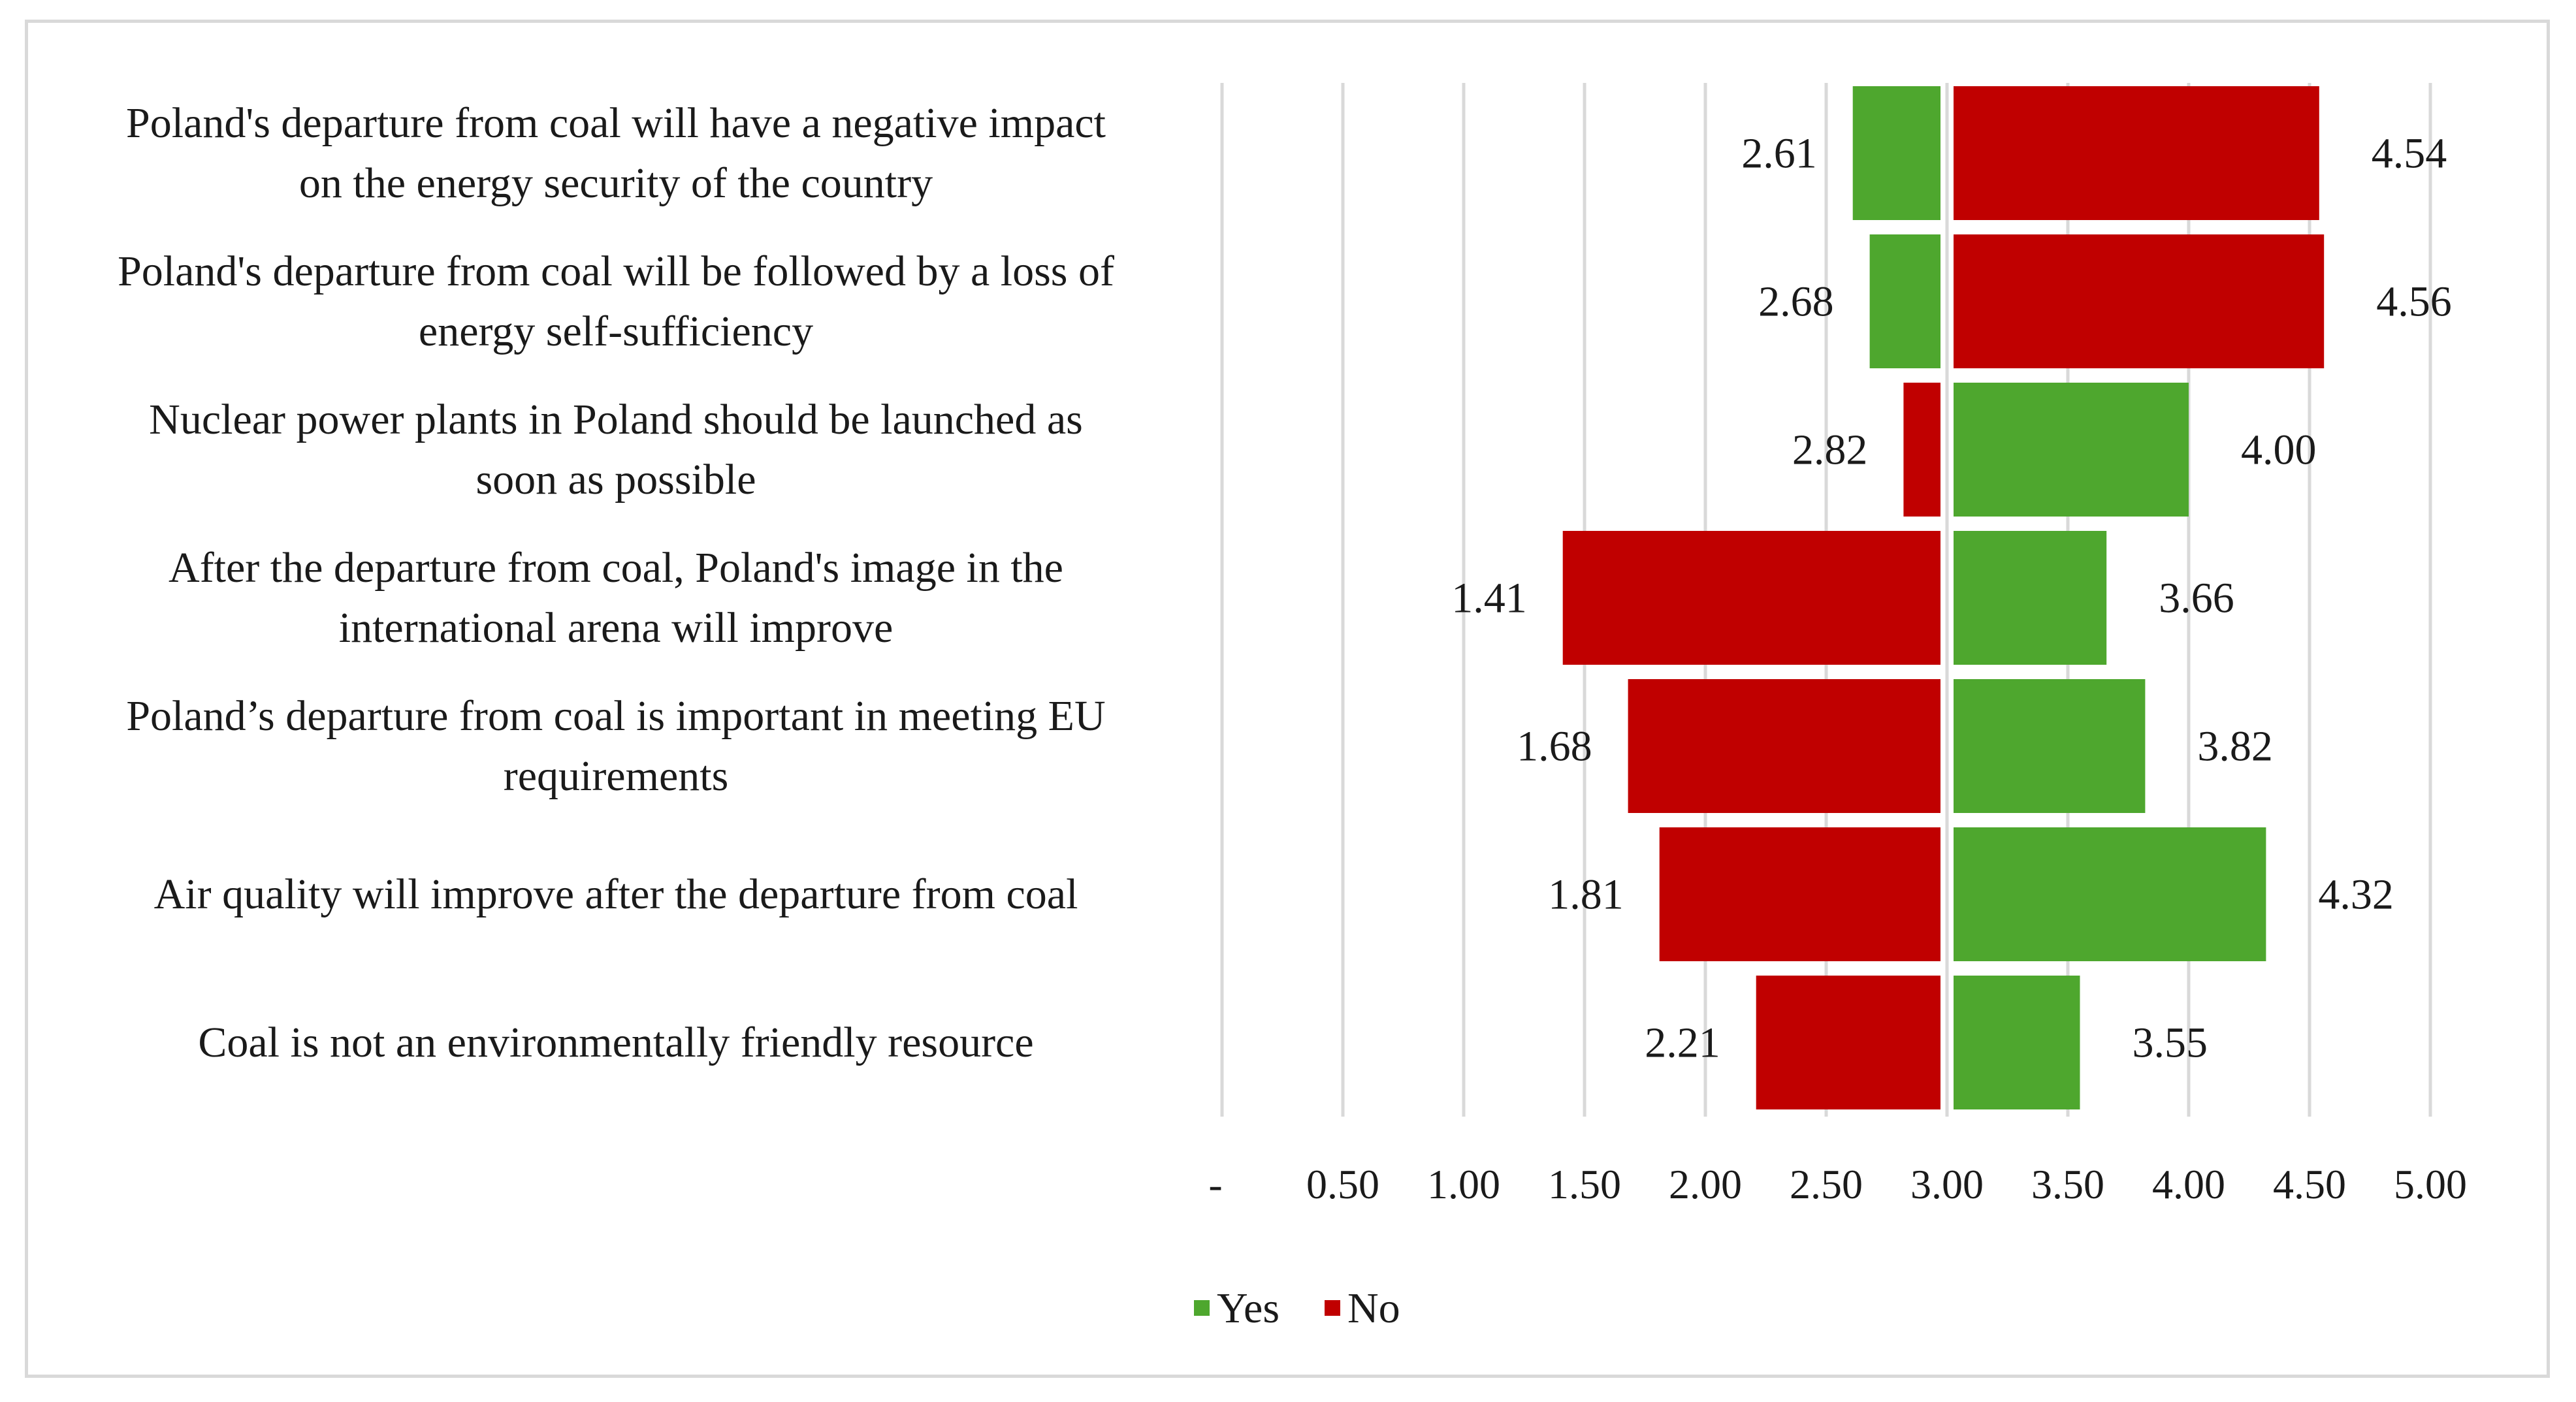 This screenshot has width=2576, height=1402. Describe the element at coordinates (2279, 450) in the screenshot. I see `data-label: 4.00` at that location.